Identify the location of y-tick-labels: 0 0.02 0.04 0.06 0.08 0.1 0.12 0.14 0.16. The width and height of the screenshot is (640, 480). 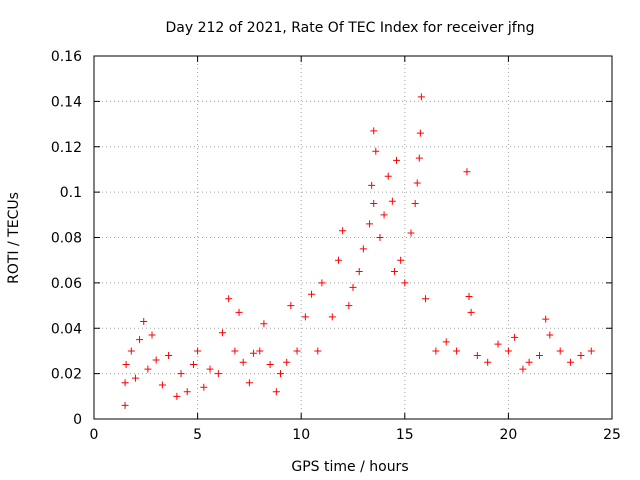
(66, 238).